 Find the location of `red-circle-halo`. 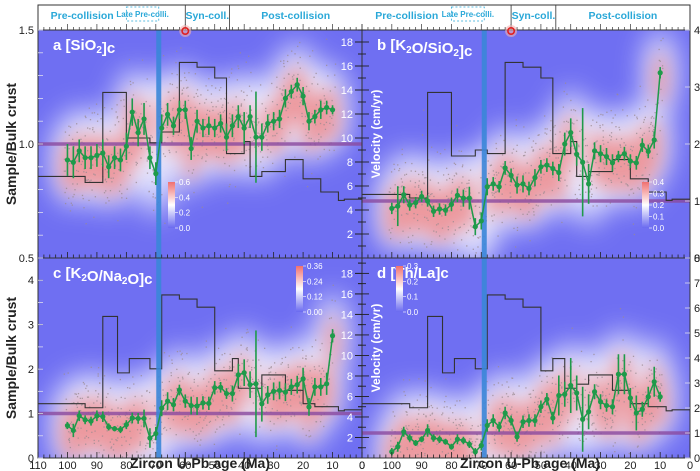

red-circle-halo is located at coordinates (185, 31).